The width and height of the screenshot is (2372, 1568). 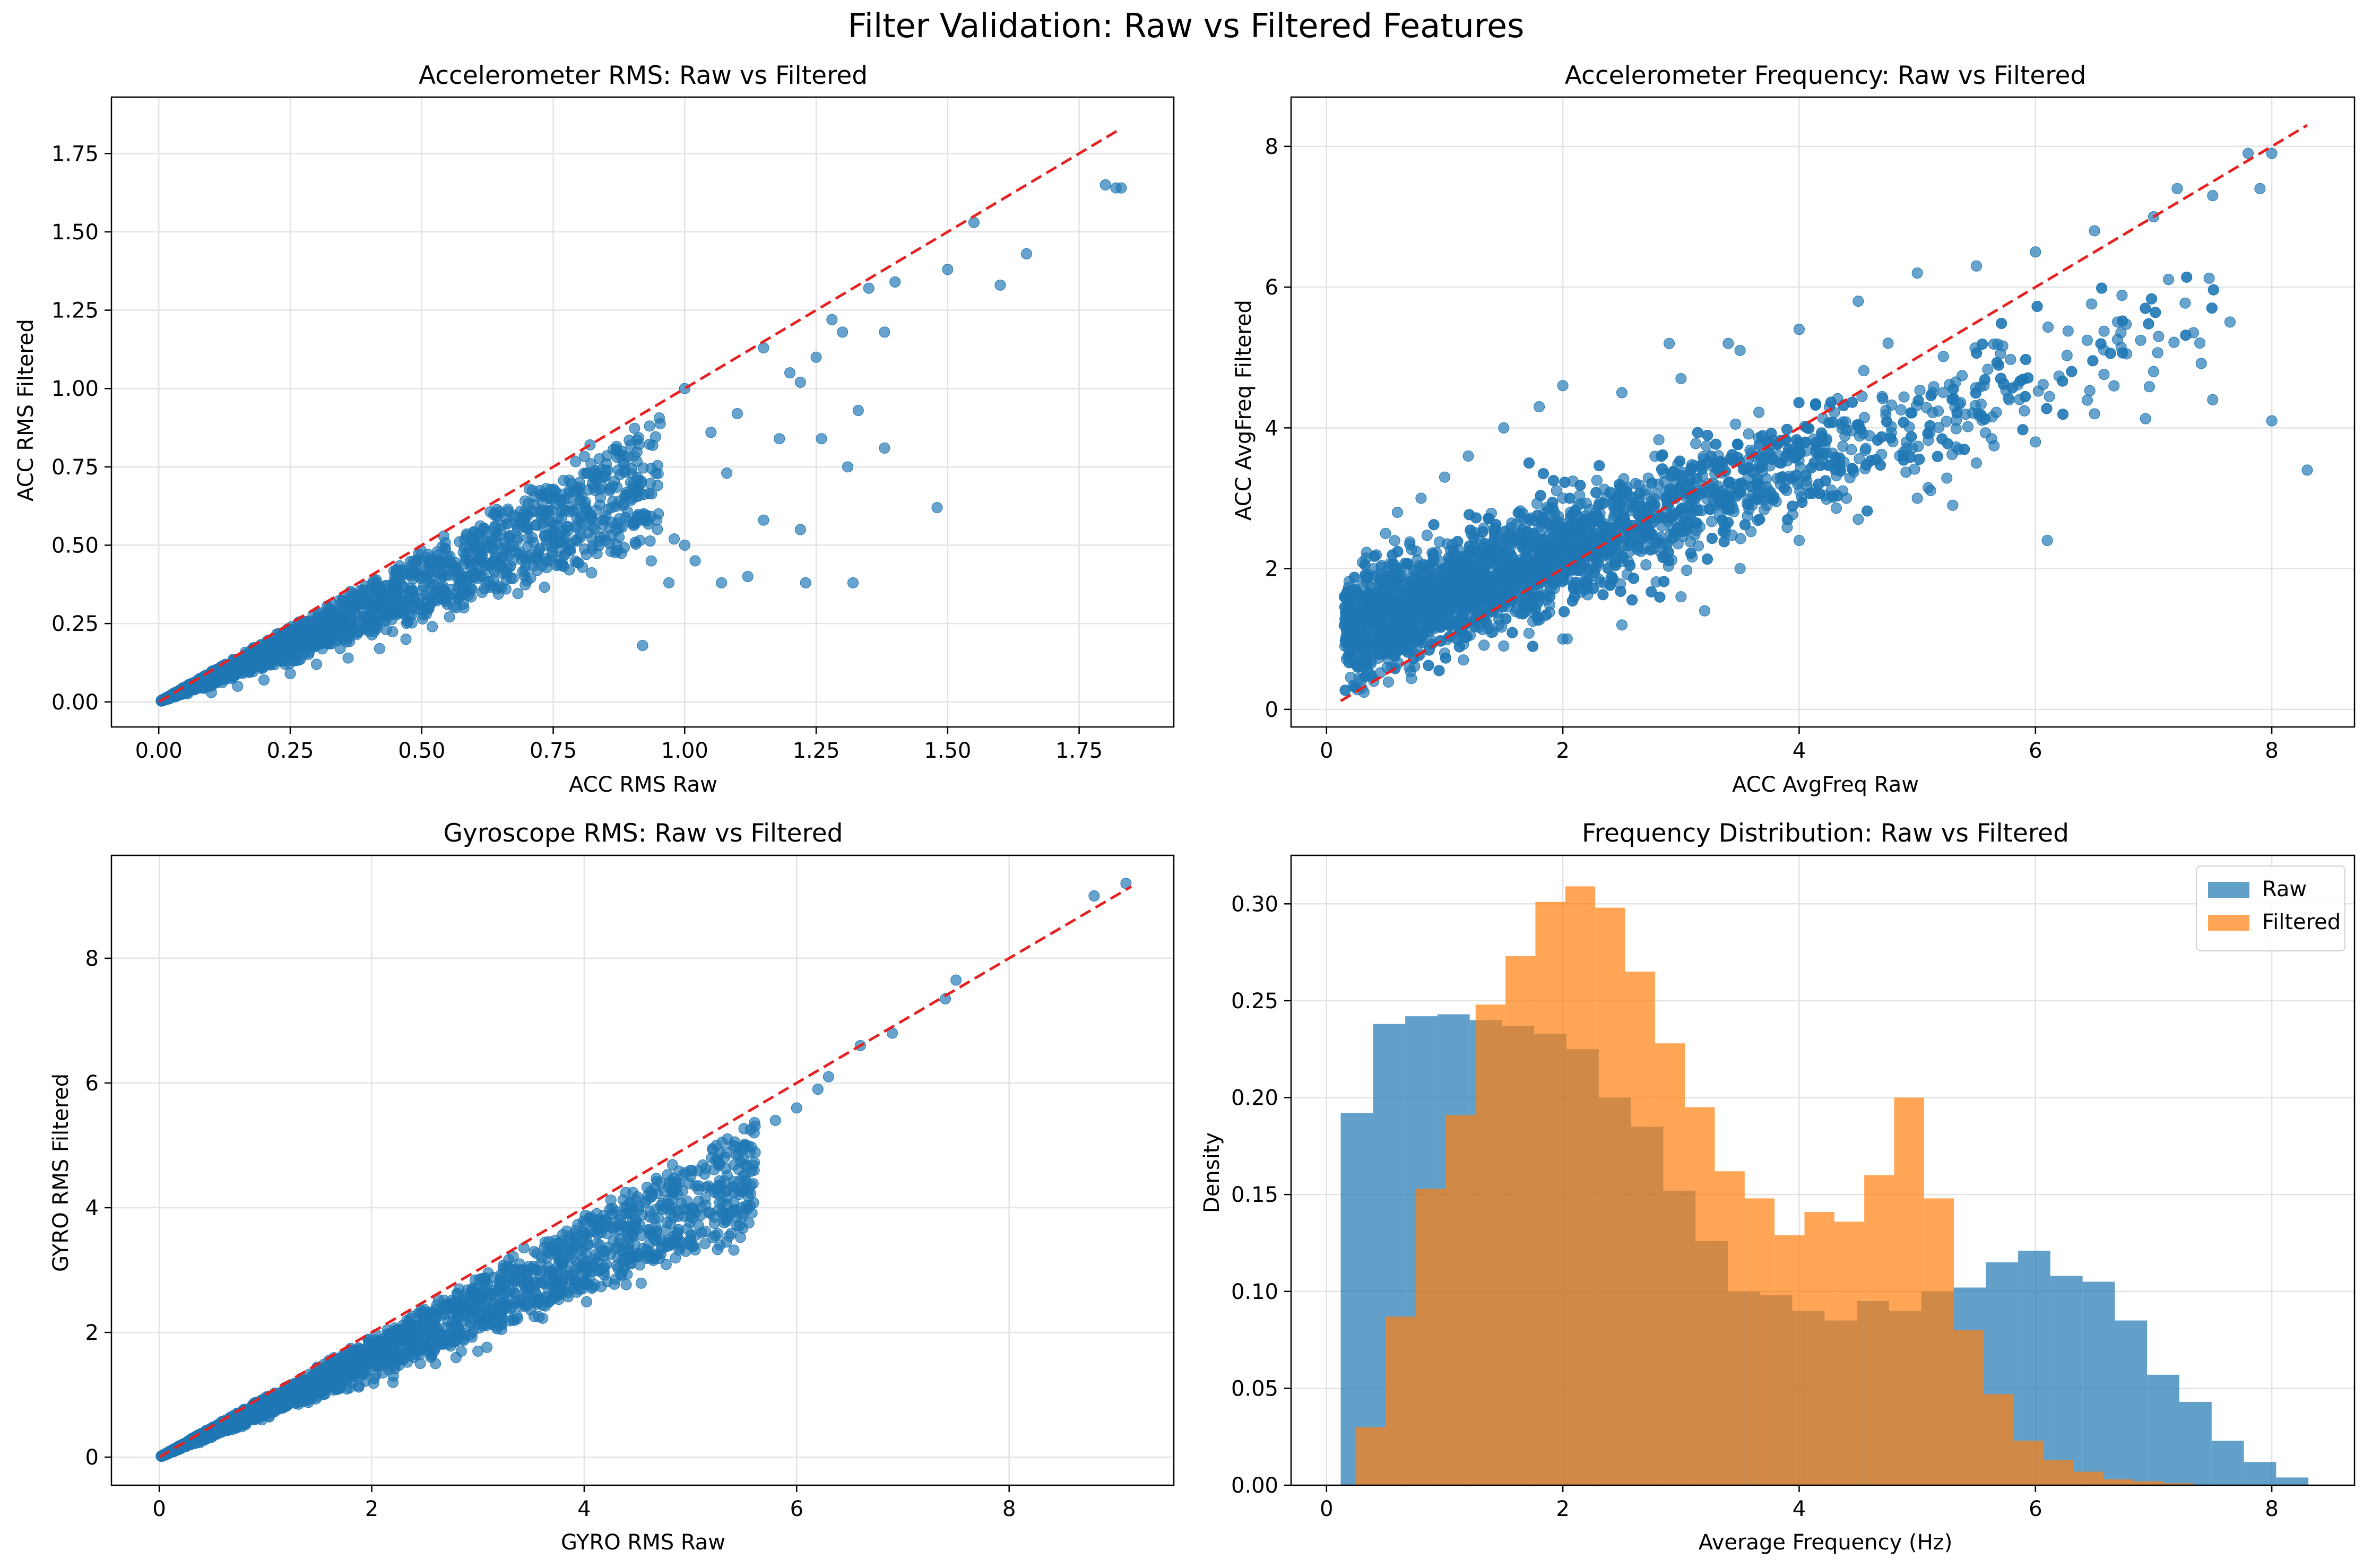 I want to click on y-tick-label: 1.00, so click(x=75, y=389).